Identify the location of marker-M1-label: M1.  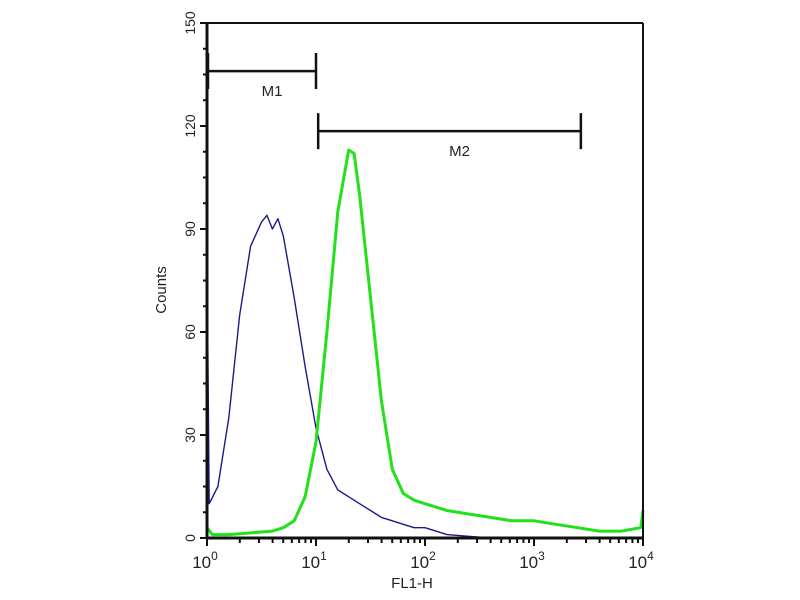
(272, 91).